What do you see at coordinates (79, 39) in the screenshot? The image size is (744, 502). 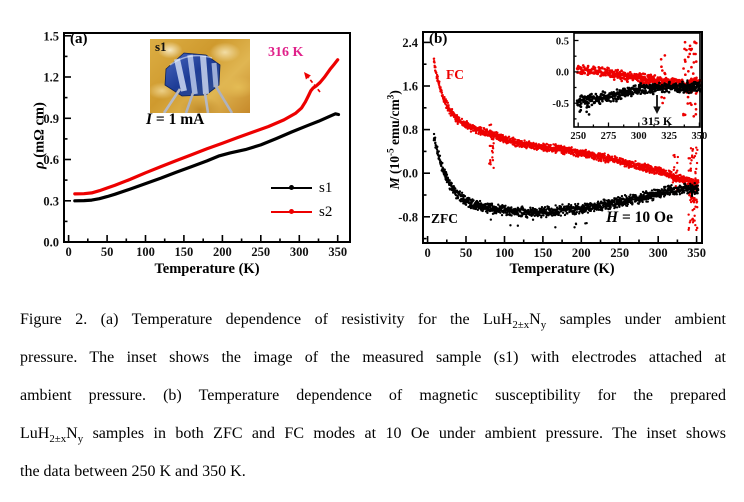 I see `panel-a-label: (a)` at bounding box center [79, 39].